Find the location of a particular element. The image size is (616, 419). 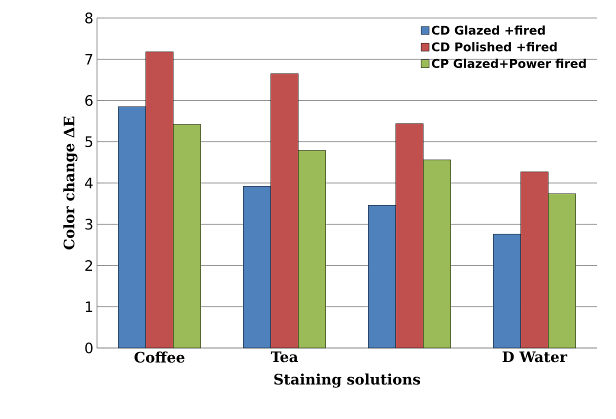

y-tick-label: 7 is located at coordinates (88, 59).